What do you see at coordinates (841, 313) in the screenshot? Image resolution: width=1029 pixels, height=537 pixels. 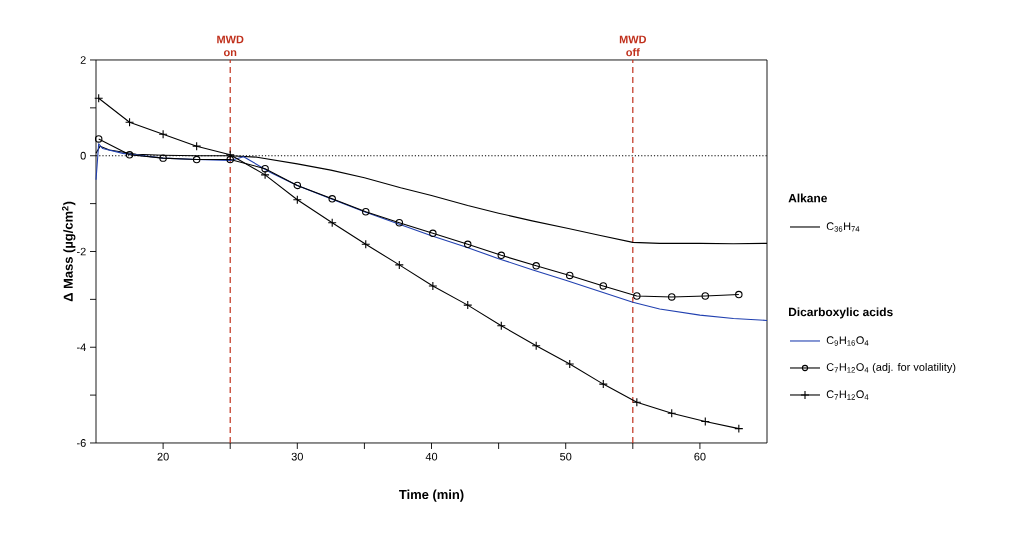 I see `text: Dicarboxylic acids` at bounding box center [841, 313].